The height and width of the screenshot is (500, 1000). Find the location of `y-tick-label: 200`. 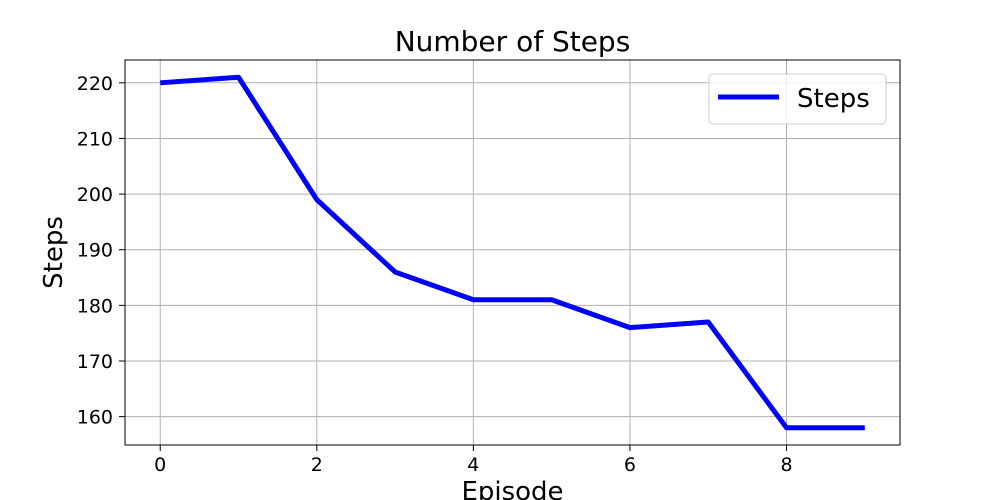

y-tick-label: 200 is located at coordinates (95, 195).